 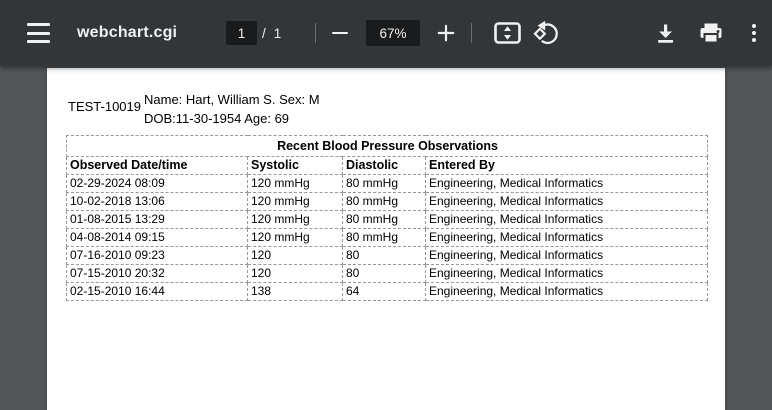 I want to click on cell-observed: 07-15-2010 20:32, so click(x=157, y=273).